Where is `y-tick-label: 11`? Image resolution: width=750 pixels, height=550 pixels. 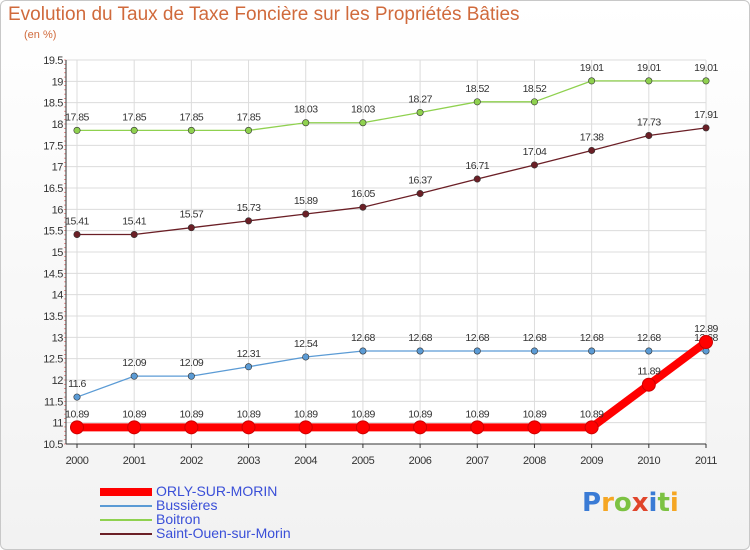 y-tick-label: 11 is located at coordinates (57, 424).